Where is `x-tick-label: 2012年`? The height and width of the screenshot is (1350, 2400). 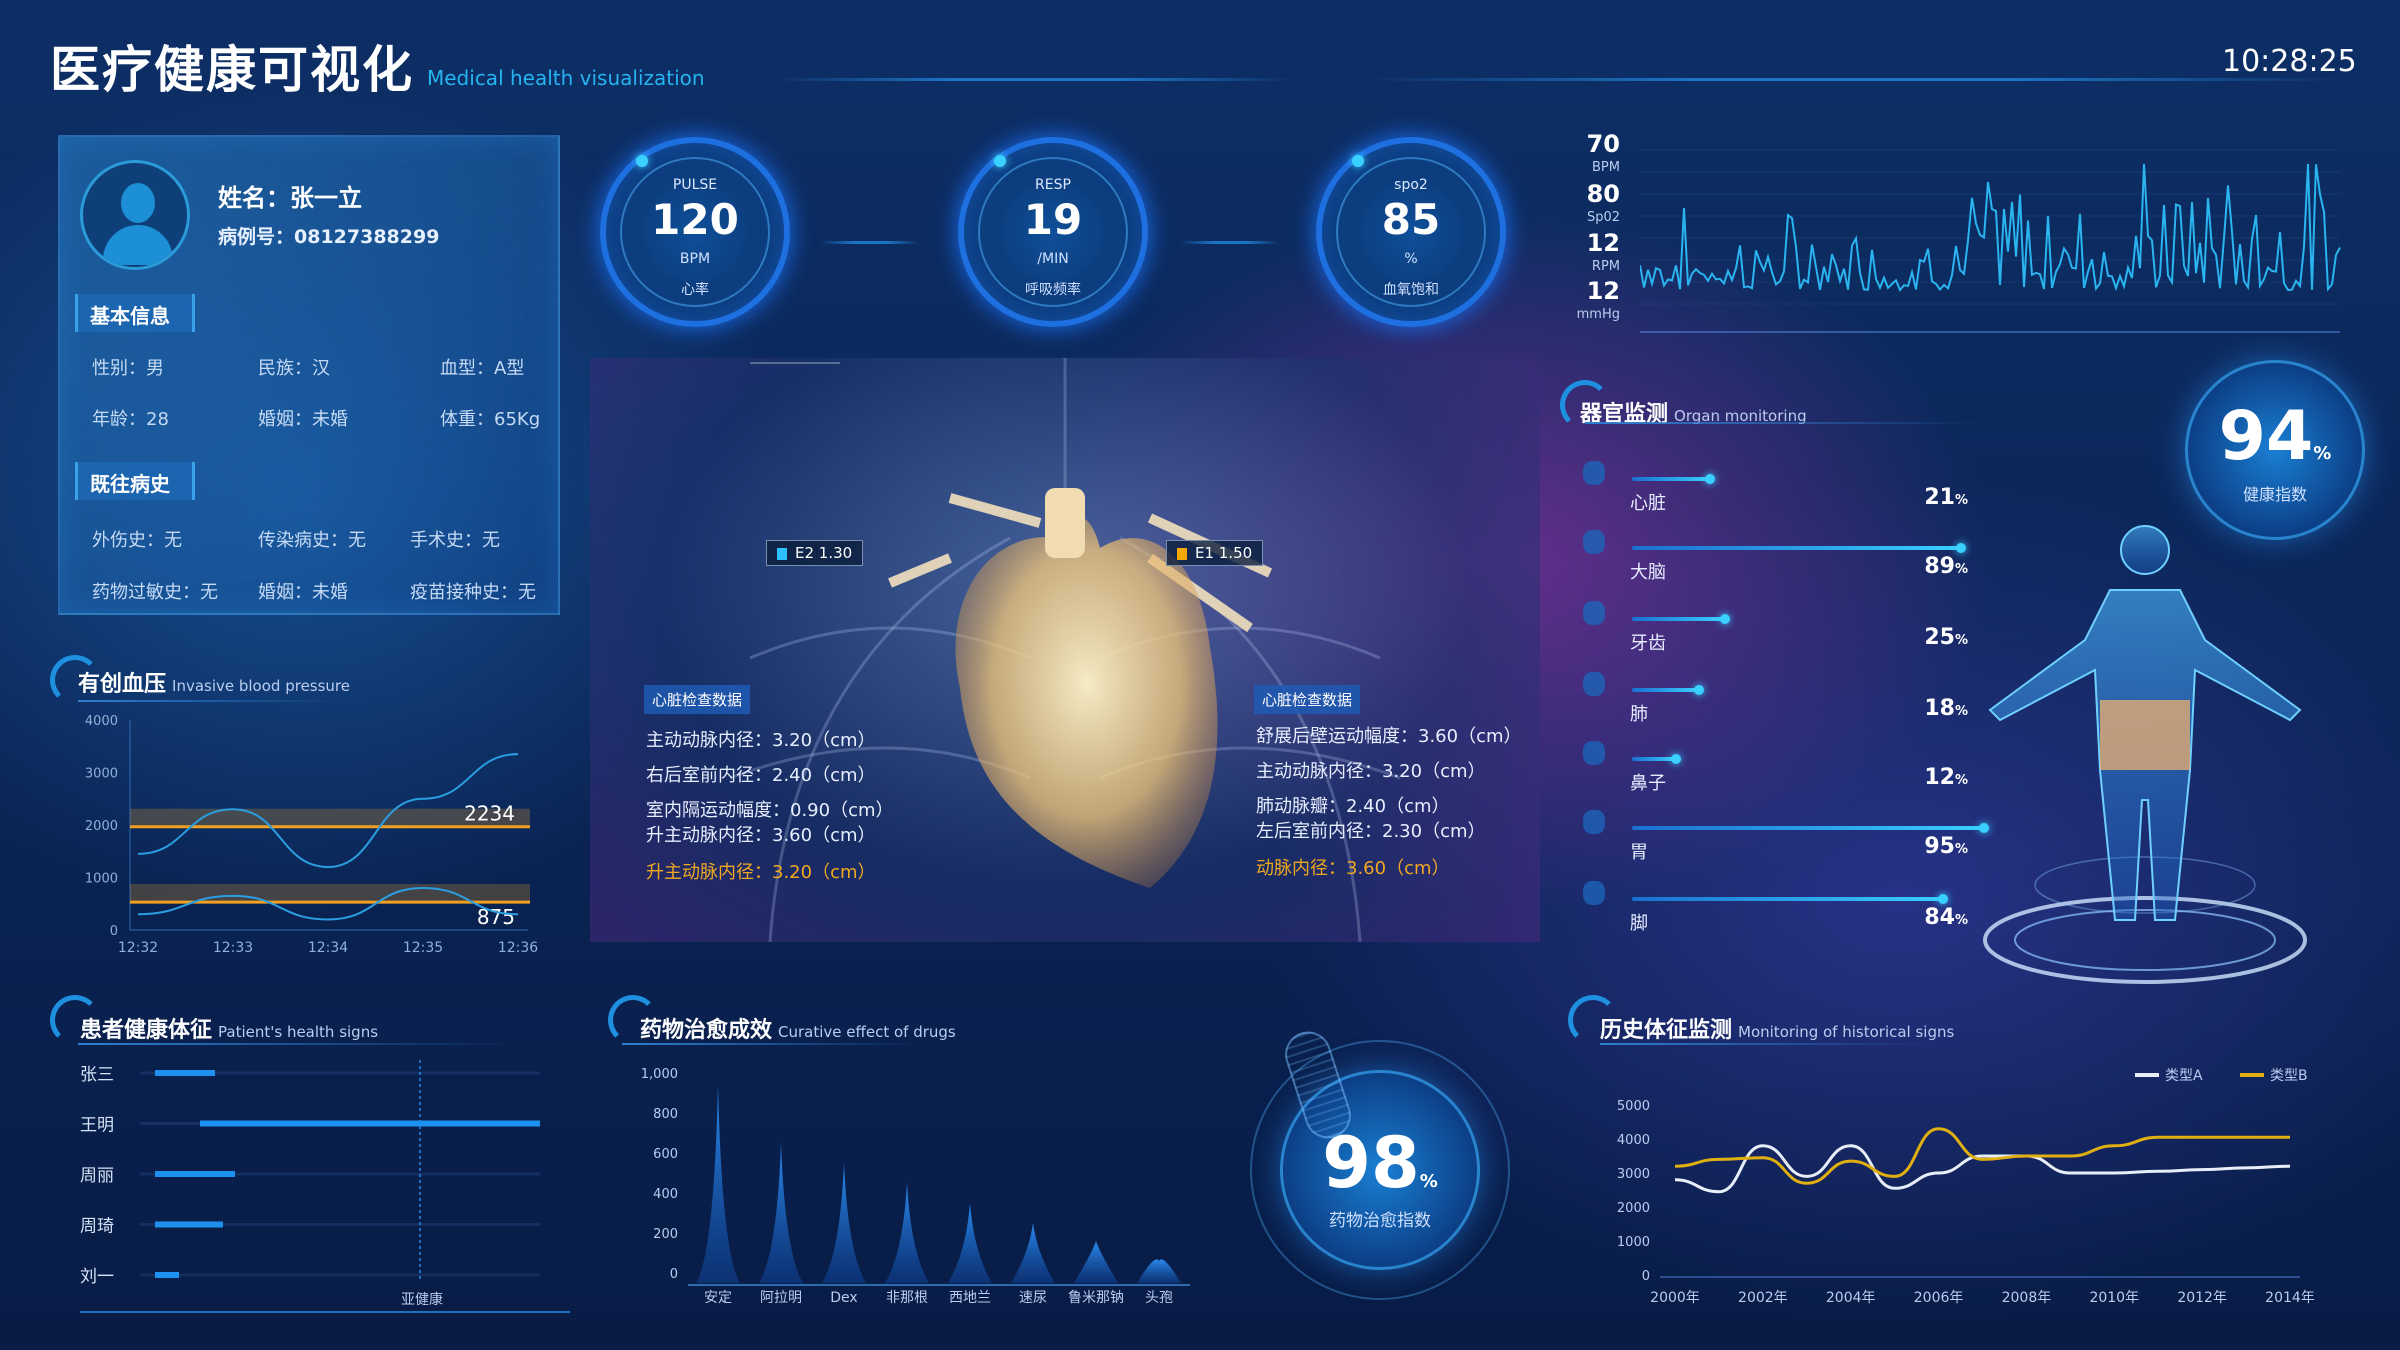 x-tick-label: 2012年 is located at coordinates (2202, 1298).